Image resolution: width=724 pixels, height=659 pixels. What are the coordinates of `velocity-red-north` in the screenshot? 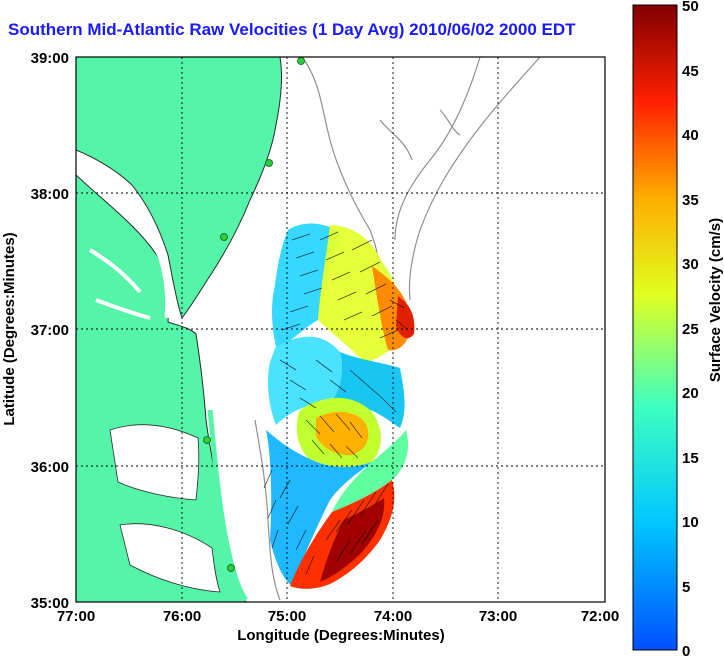 It's located at (405, 317).